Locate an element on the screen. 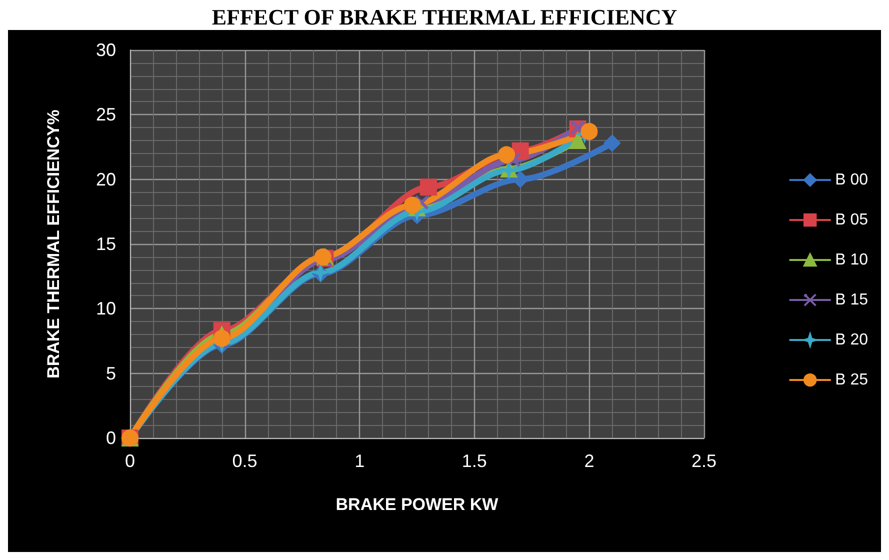 Image resolution: width=889 pixels, height=560 pixels. legend-label: B 05 is located at coordinates (851, 220).